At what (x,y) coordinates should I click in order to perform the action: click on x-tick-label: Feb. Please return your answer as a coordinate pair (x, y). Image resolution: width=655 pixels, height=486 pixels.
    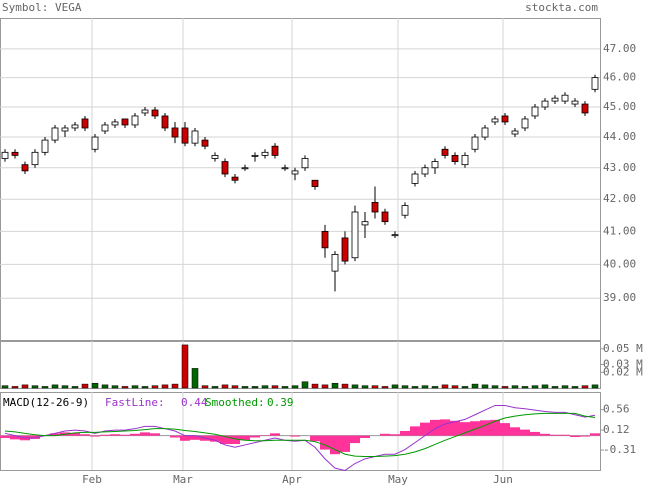
    Looking at the image, I should click on (92, 479).